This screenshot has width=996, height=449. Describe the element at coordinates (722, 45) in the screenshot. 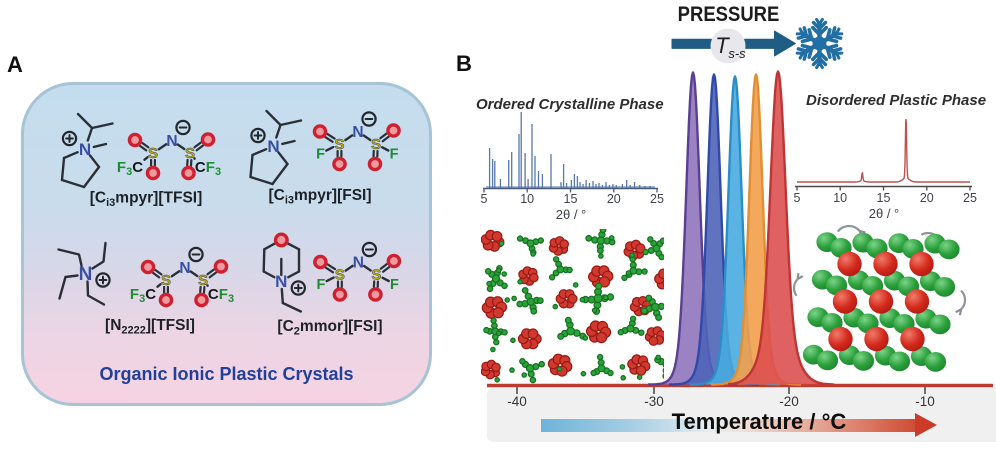

I see `svg-text: T` at that location.